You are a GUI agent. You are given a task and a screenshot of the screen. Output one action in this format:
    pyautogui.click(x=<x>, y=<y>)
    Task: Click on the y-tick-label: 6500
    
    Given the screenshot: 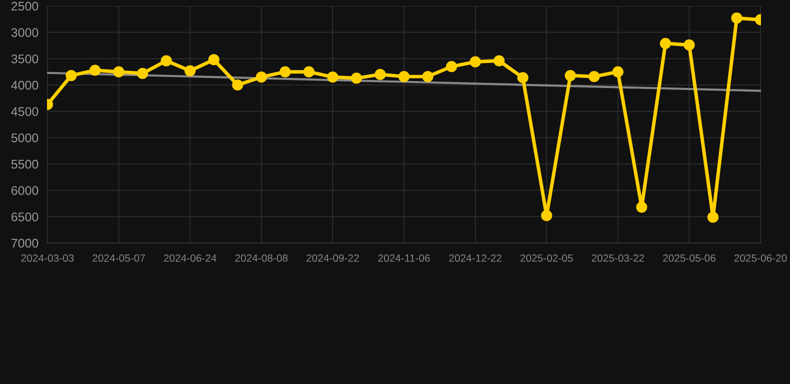 What is the action you would take?
    pyautogui.click(x=24, y=217)
    